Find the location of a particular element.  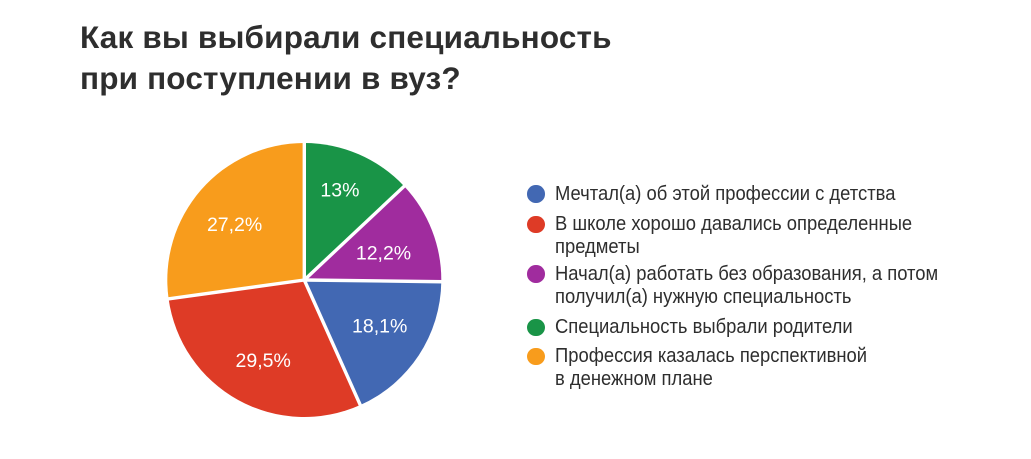

svg-text: 13% is located at coordinates (339, 190).